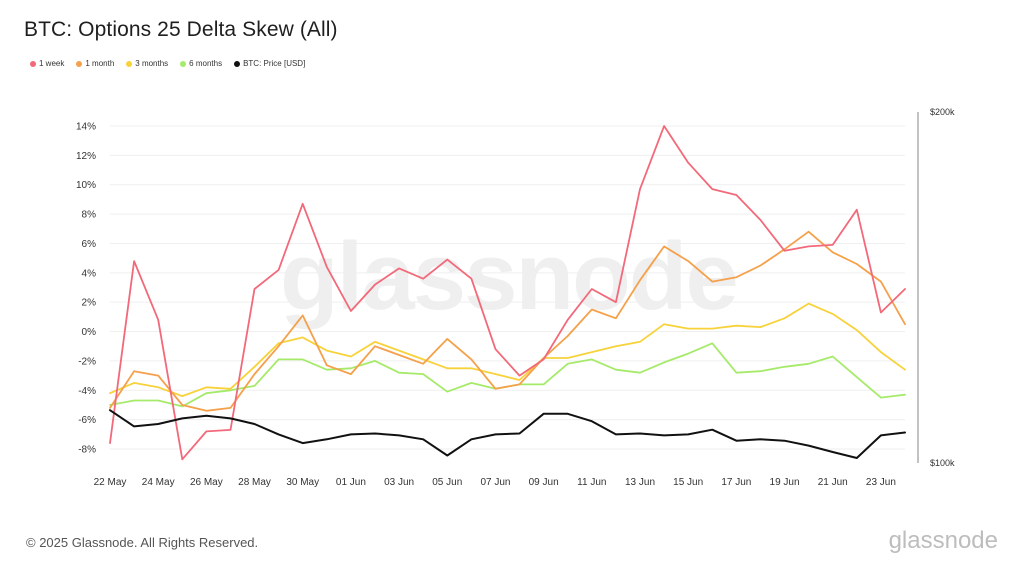 This screenshot has width=1024, height=571. What do you see at coordinates (183, 63) in the screenshot?
I see `legend-dot-6-months` at bounding box center [183, 63].